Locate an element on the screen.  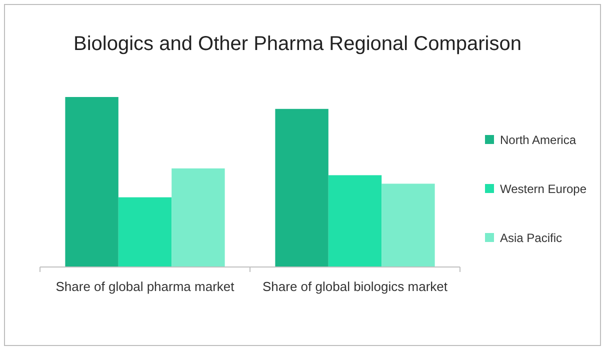
legend-label: Western Europe is located at coordinates (543, 189).